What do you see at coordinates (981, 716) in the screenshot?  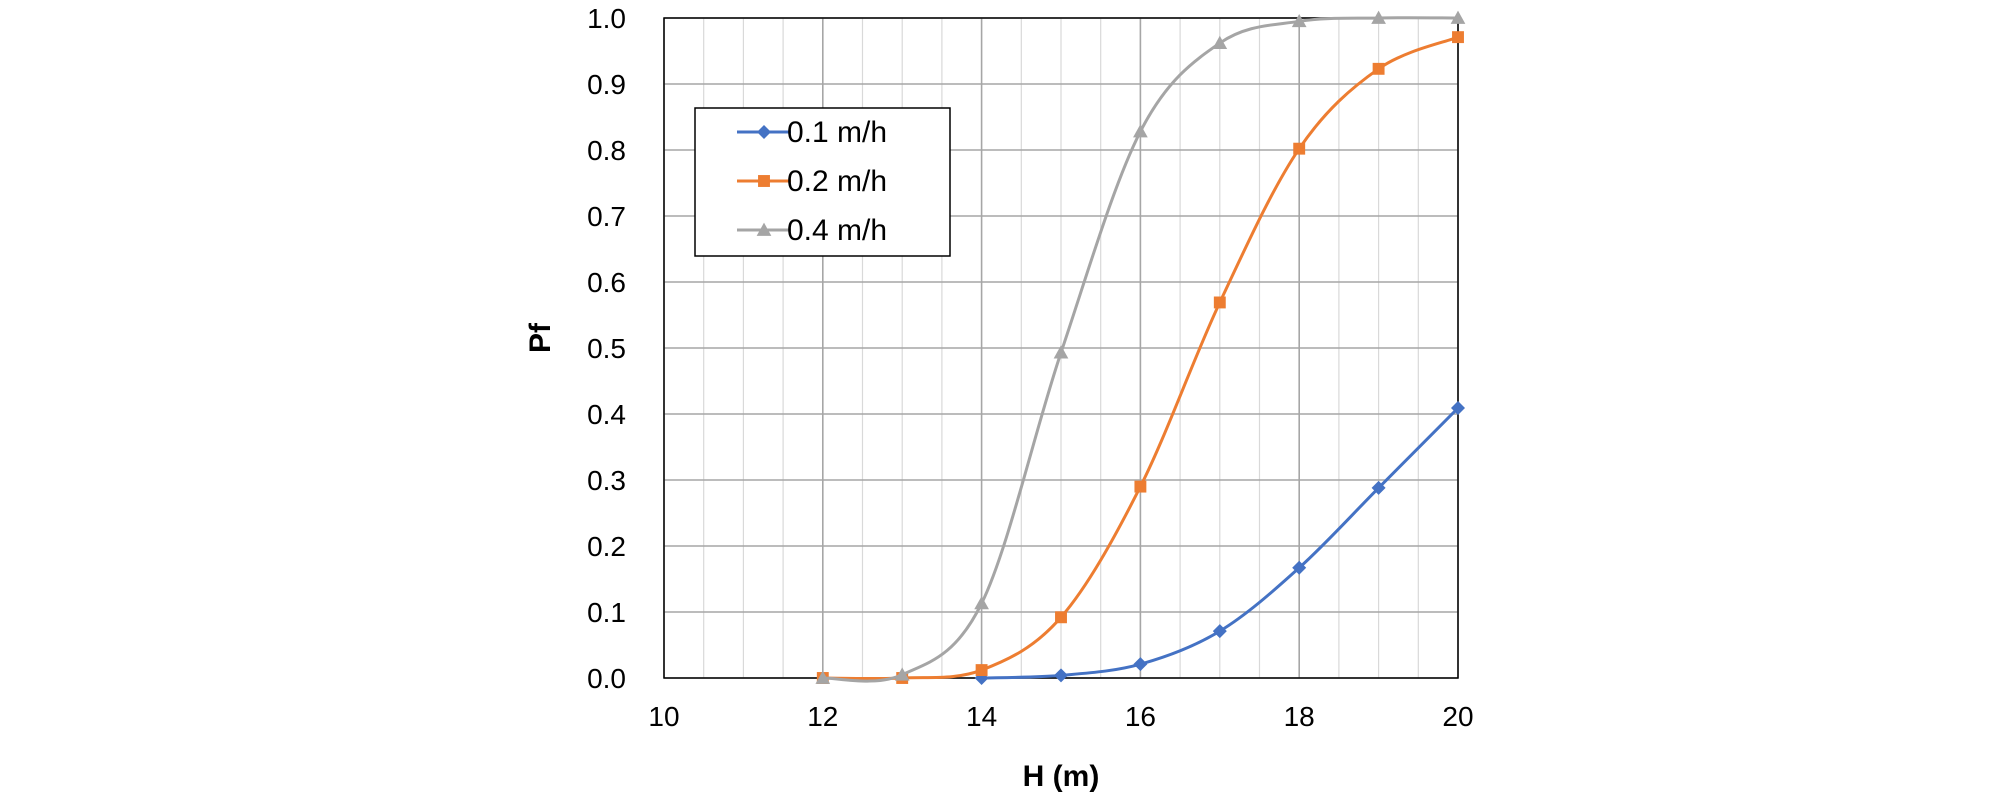 I see `x-tick-label: 14` at bounding box center [981, 716].